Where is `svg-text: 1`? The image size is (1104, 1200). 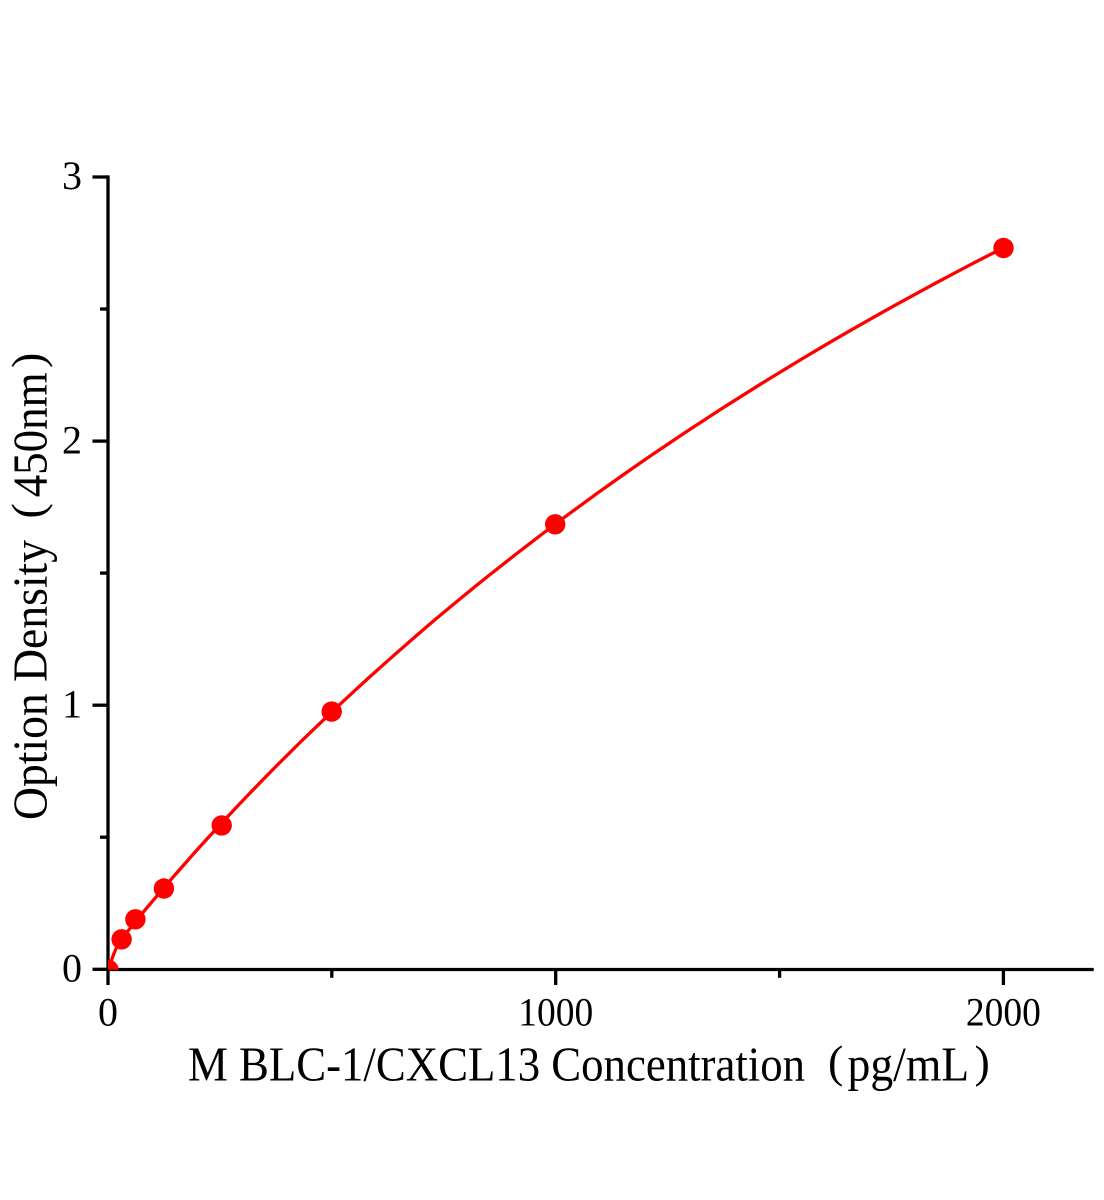
svg-text: 1 is located at coordinates (72, 703).